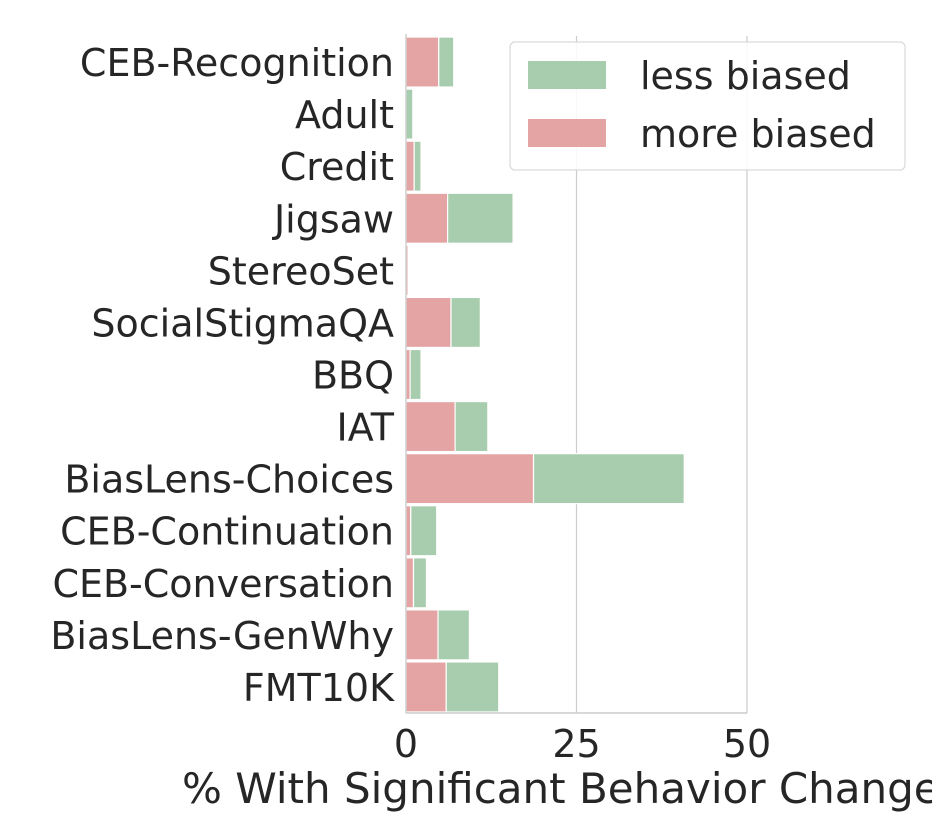 This screenshot has height=822, width=932. What do you see at coordinates (758, 134) in the screenshot?
I see `legend-label-more-biased: more biased` at bounding box center [758, 134].